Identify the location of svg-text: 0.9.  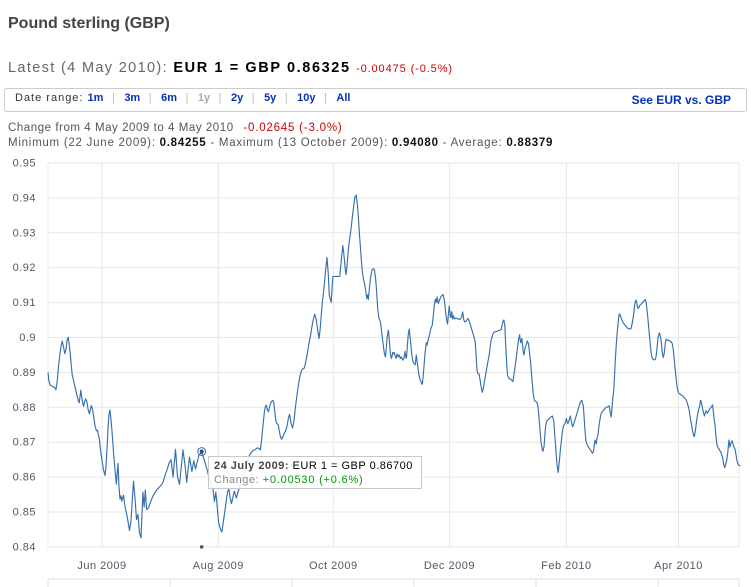
(27, 338).